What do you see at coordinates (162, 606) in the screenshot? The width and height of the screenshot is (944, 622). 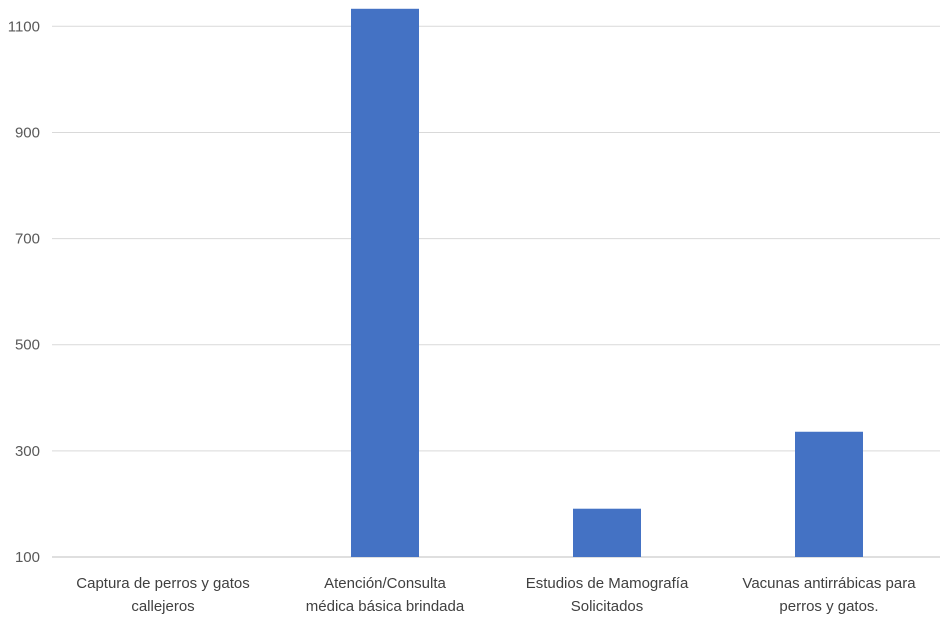 I see `category-label-line: callejeros` at bounding box center [162, 606].